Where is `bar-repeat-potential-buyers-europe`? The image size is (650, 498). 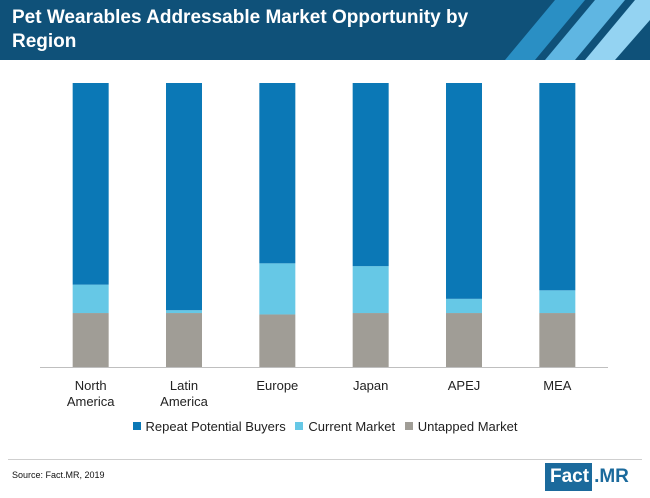
bar-repeat-potential-buyers-europe is located at coordinates (277, 173).